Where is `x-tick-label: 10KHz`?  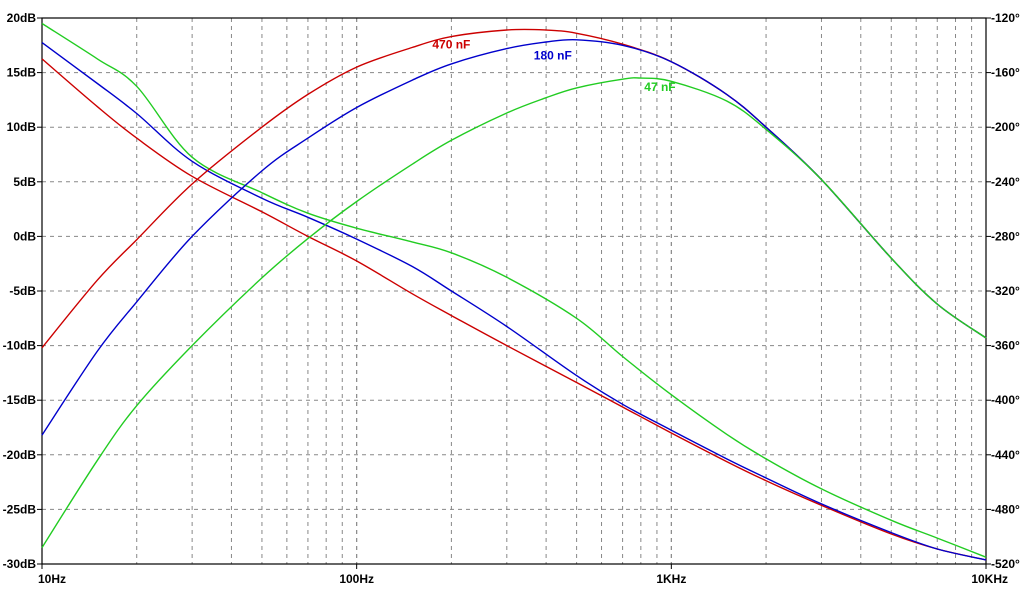 x-tick-label: 10KHz is located at coordinates (989, 579).